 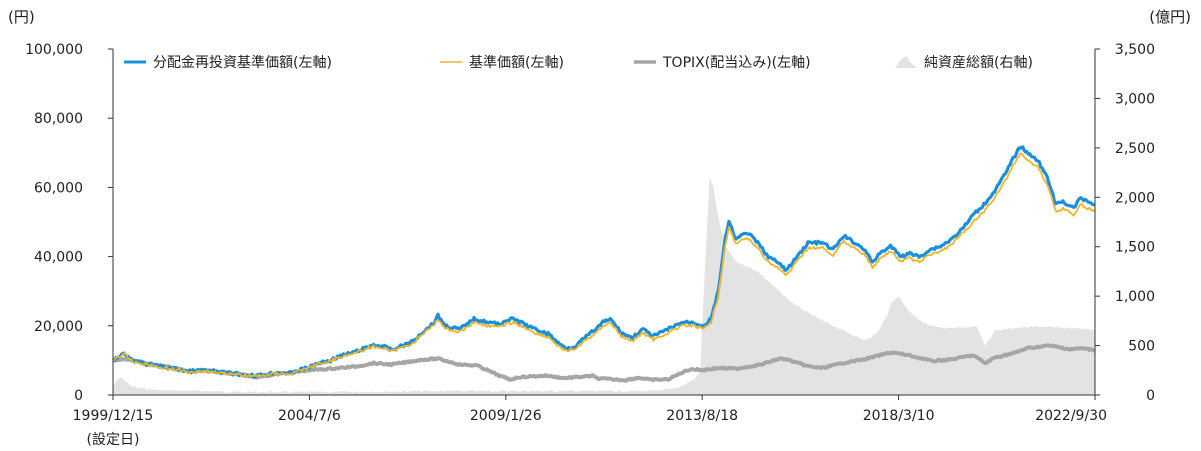 I want to click on legend-swatch-area, so click(x=906, y=62).